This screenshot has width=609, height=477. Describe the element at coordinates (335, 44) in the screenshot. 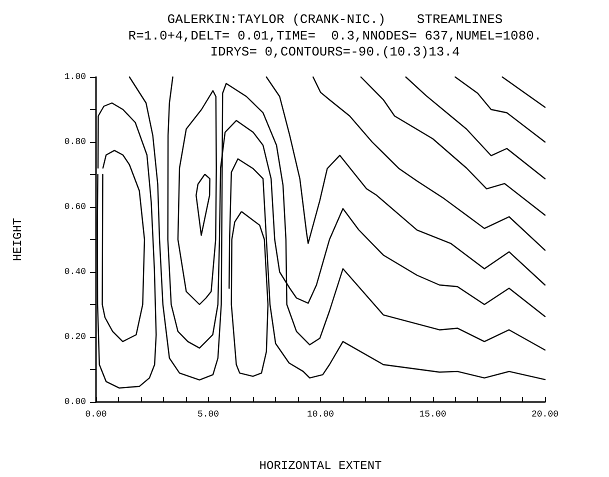

I see `chart-subtitle: R=1.0+4,DELT= 0.01,TIME= 0.3,NNODES= 637,NUMEL=1080. IDRYS= 0,CONTOURS=-90.(10.3)13.4` at that location.